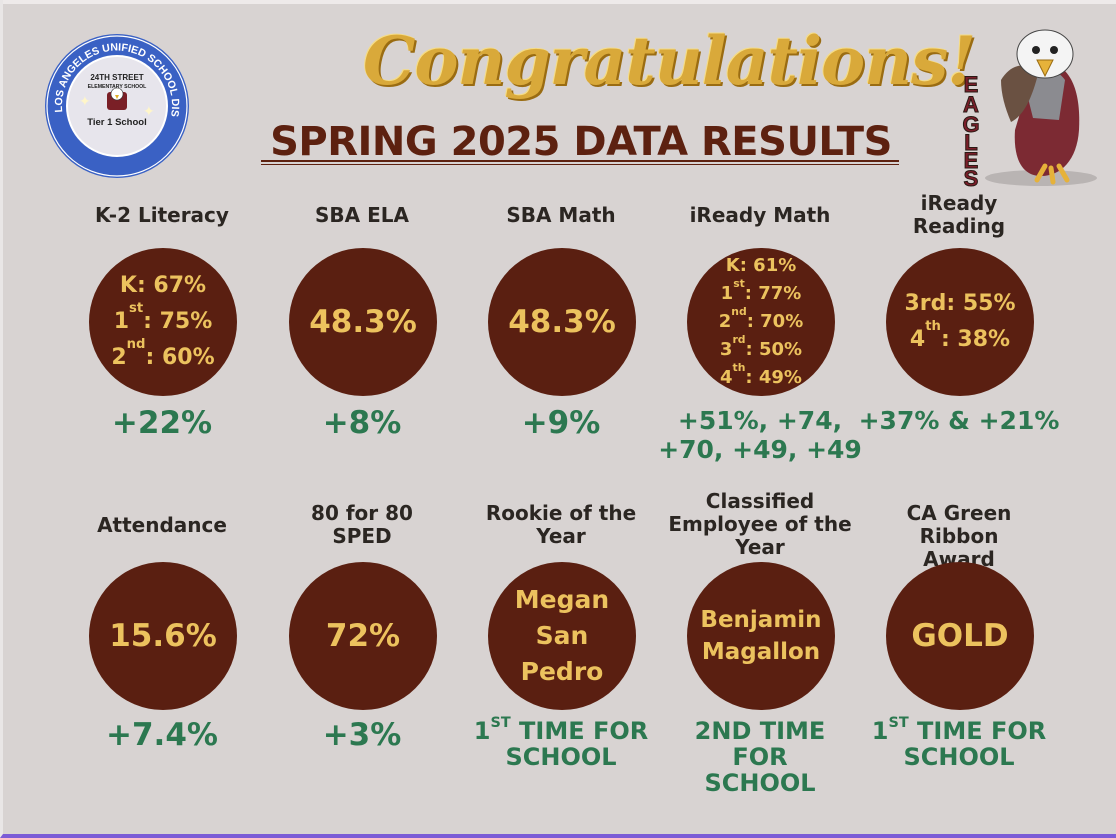  What do you see at coordinates (971, 104) in the screenshot?
I see `svg-text: A` at bounding box center [971, 104].